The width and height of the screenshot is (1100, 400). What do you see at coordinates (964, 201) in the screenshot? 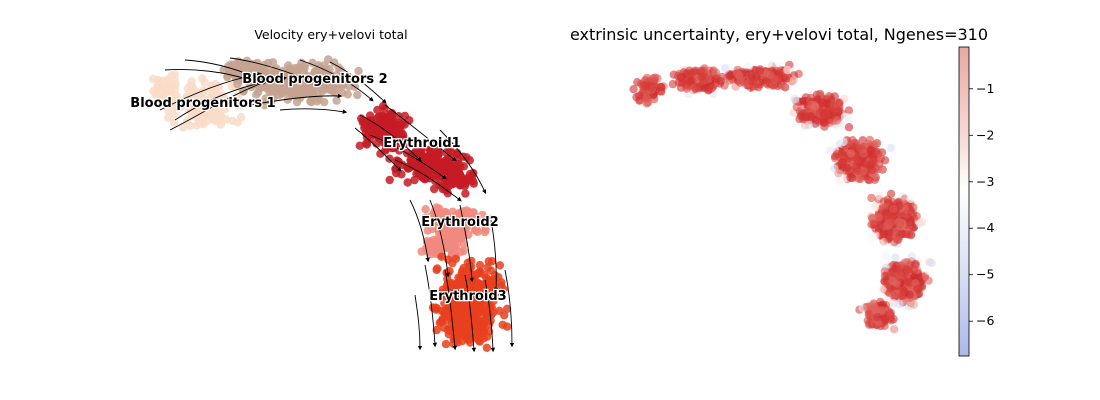
I see `colorbar-gradient` at bounding box center [964, 201].